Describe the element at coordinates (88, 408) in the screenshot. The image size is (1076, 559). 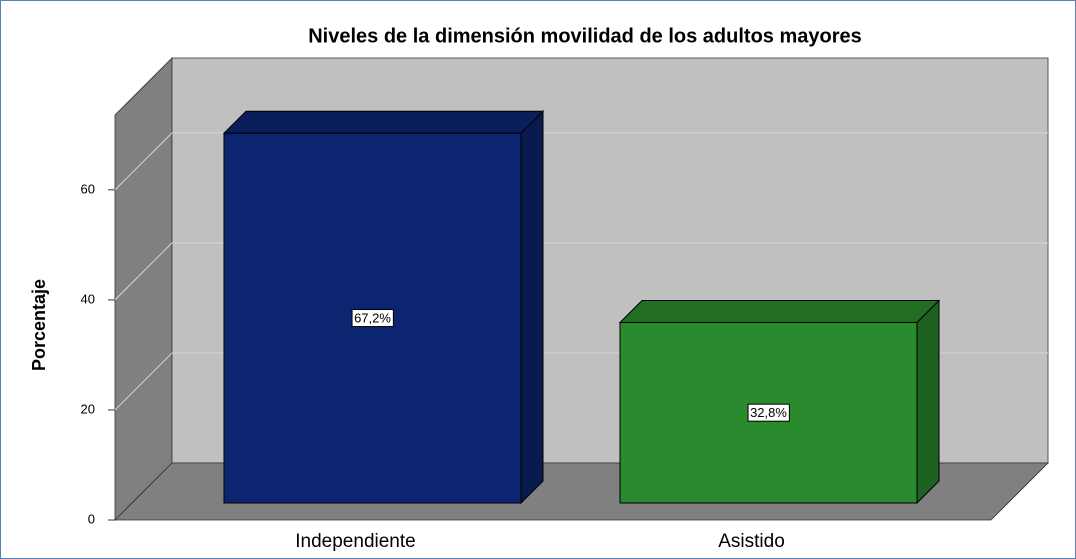
I see `y-tick-label: 20` at that location.